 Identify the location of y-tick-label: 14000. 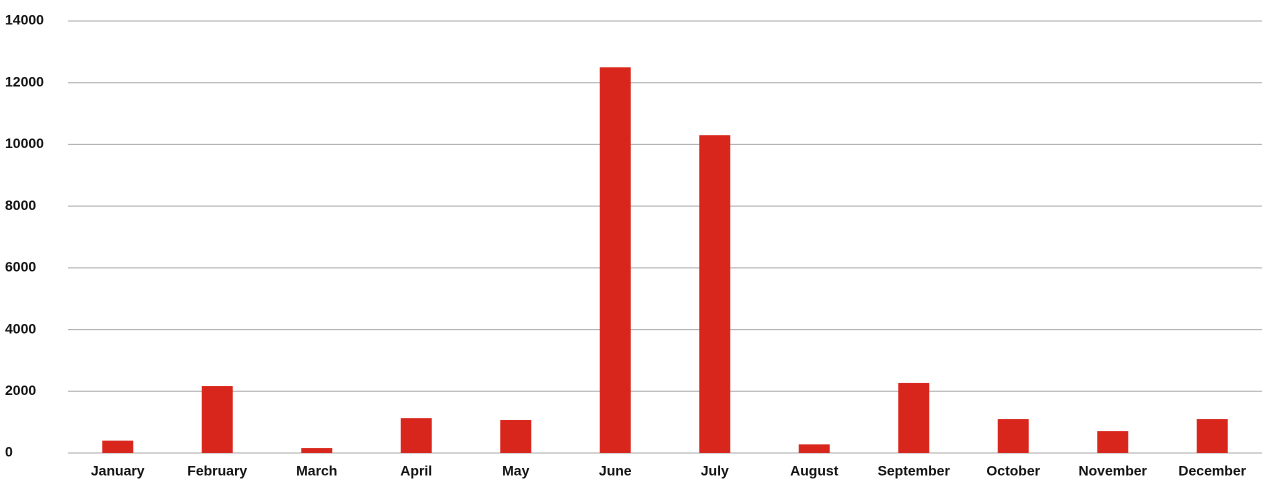
(24, 20).